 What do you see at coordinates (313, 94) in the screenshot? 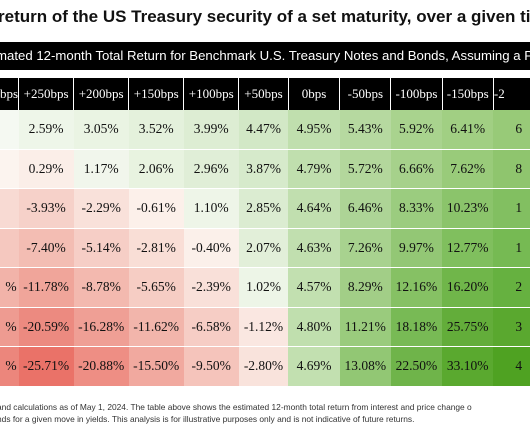
I see `column-header: 0bps` at bounding box center [313, 94].